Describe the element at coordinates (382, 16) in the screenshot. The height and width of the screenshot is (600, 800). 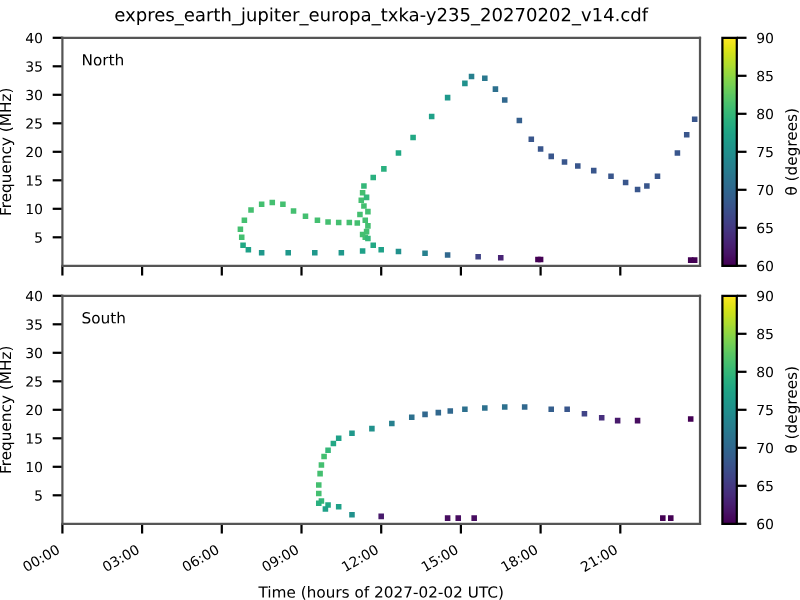
I see `chart-title: expres_earth_jupiter_europa_txka-y235_20270202_v14.cdf` at that location.